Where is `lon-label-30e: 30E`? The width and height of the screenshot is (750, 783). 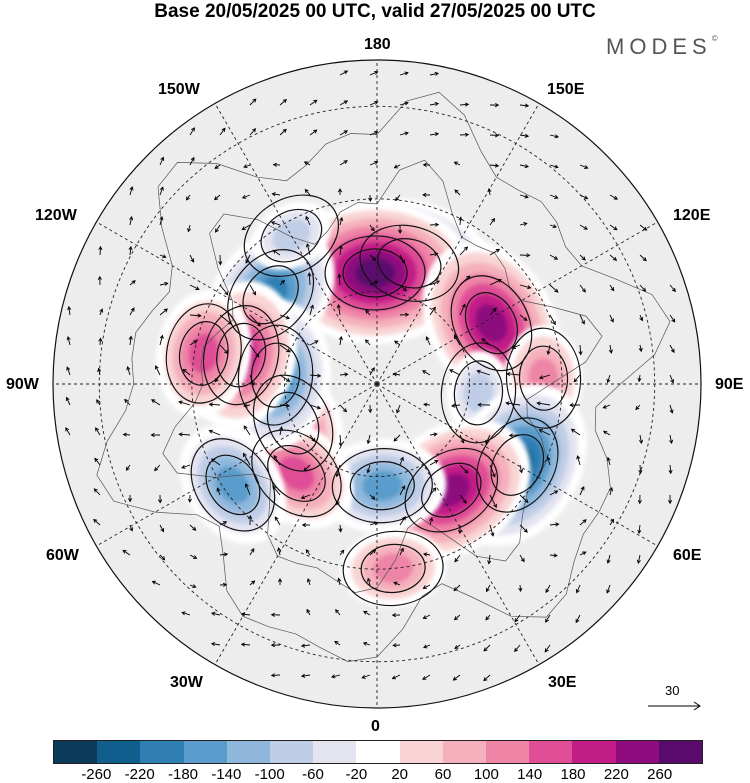 lon-label-30e: 30E is located at coordinates (562, 682).